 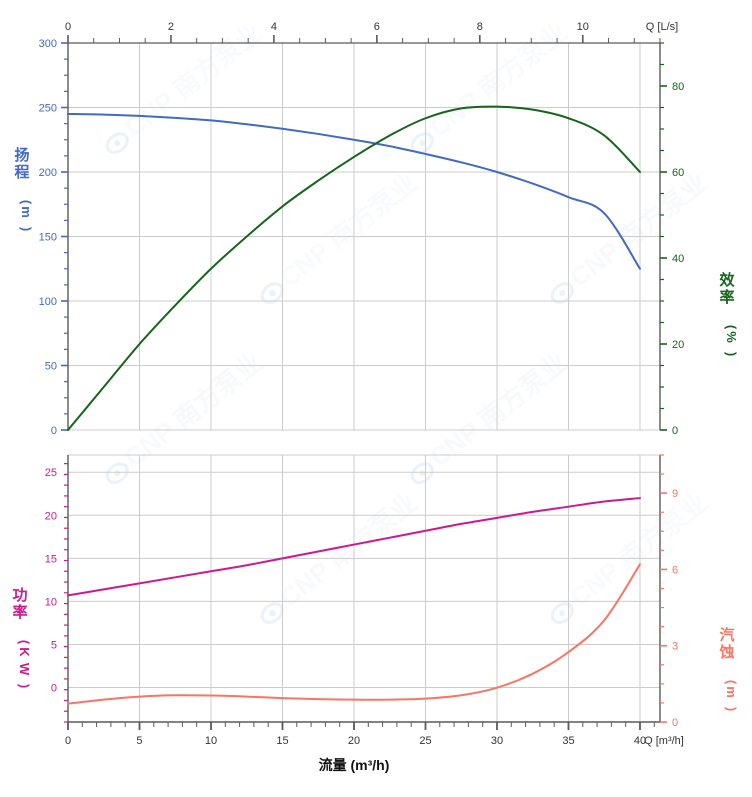 What do you see at coordinates (664, 741) in the screenshot?
I see `bottom-axis-unit-label: Q [m³/h]` at bounding box center [664, 741].